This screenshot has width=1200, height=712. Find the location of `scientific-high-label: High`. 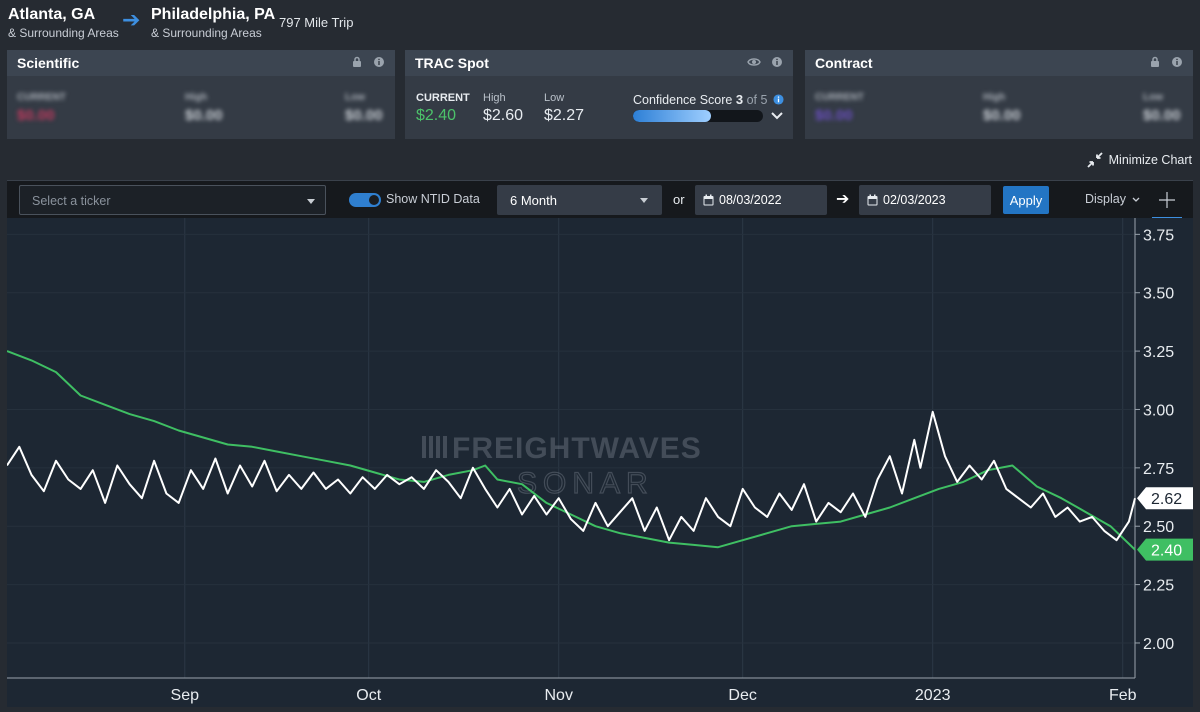

scientific-high-label: High is located at coordinates (196, 97).